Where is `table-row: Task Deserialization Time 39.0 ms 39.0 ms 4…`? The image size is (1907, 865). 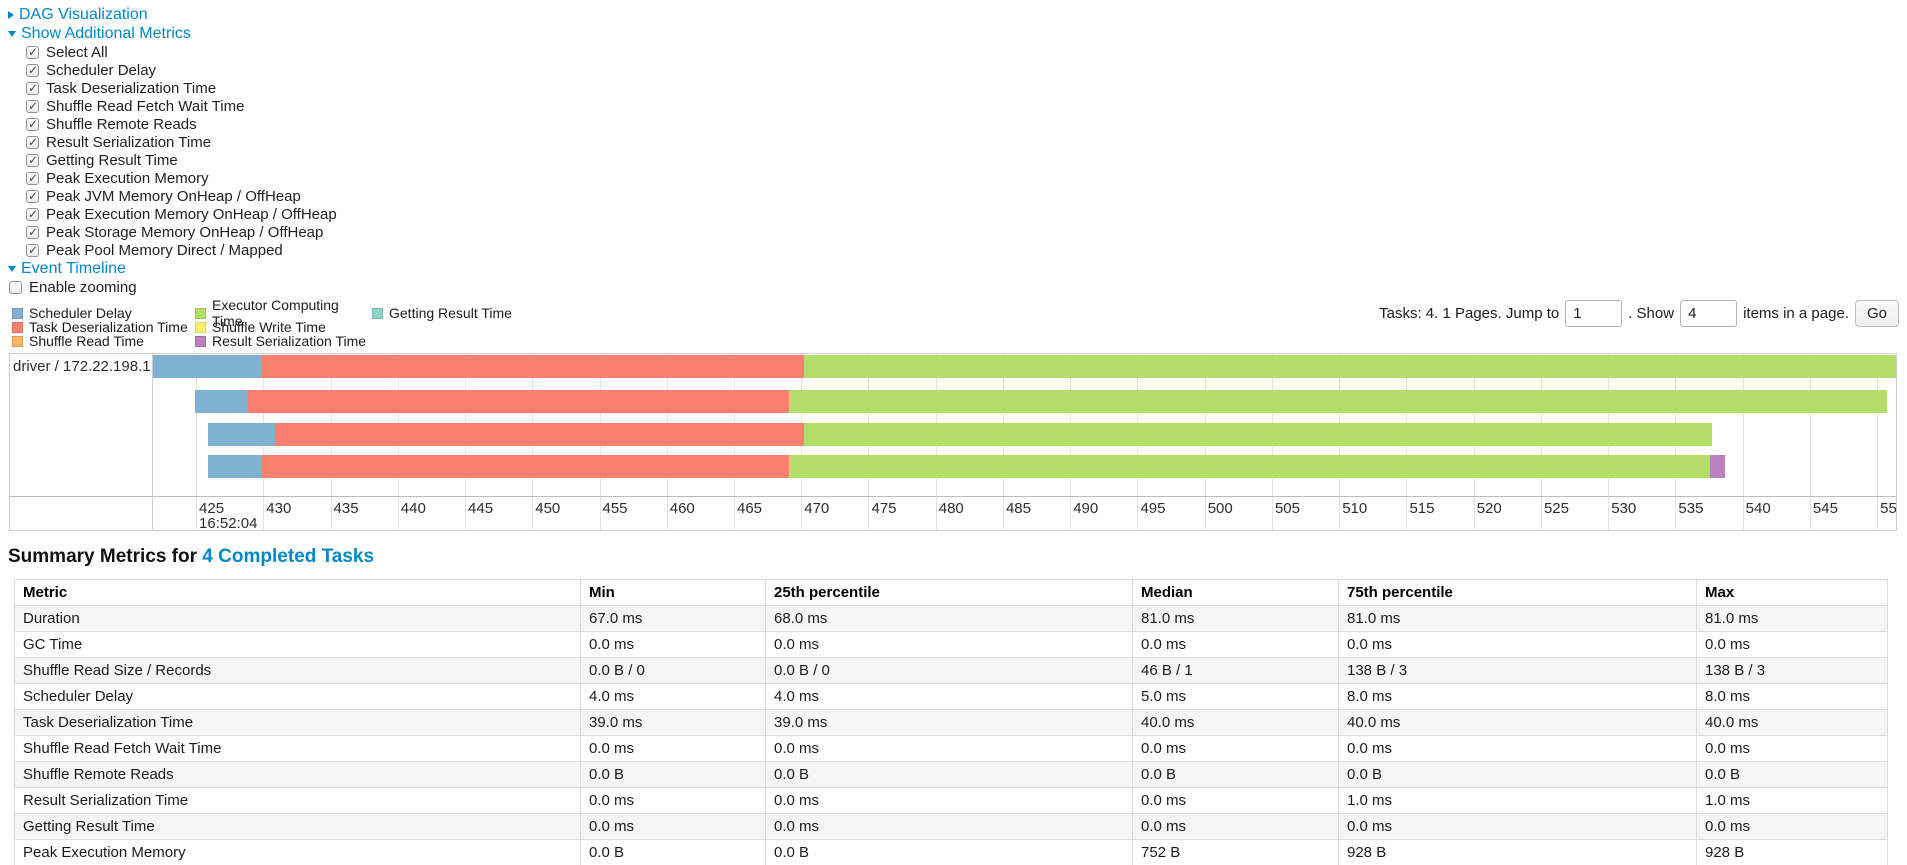 table-row: Task Deserialization Time 39.0 ms 39.0 ms 4… is located at coordinates (951, 722).